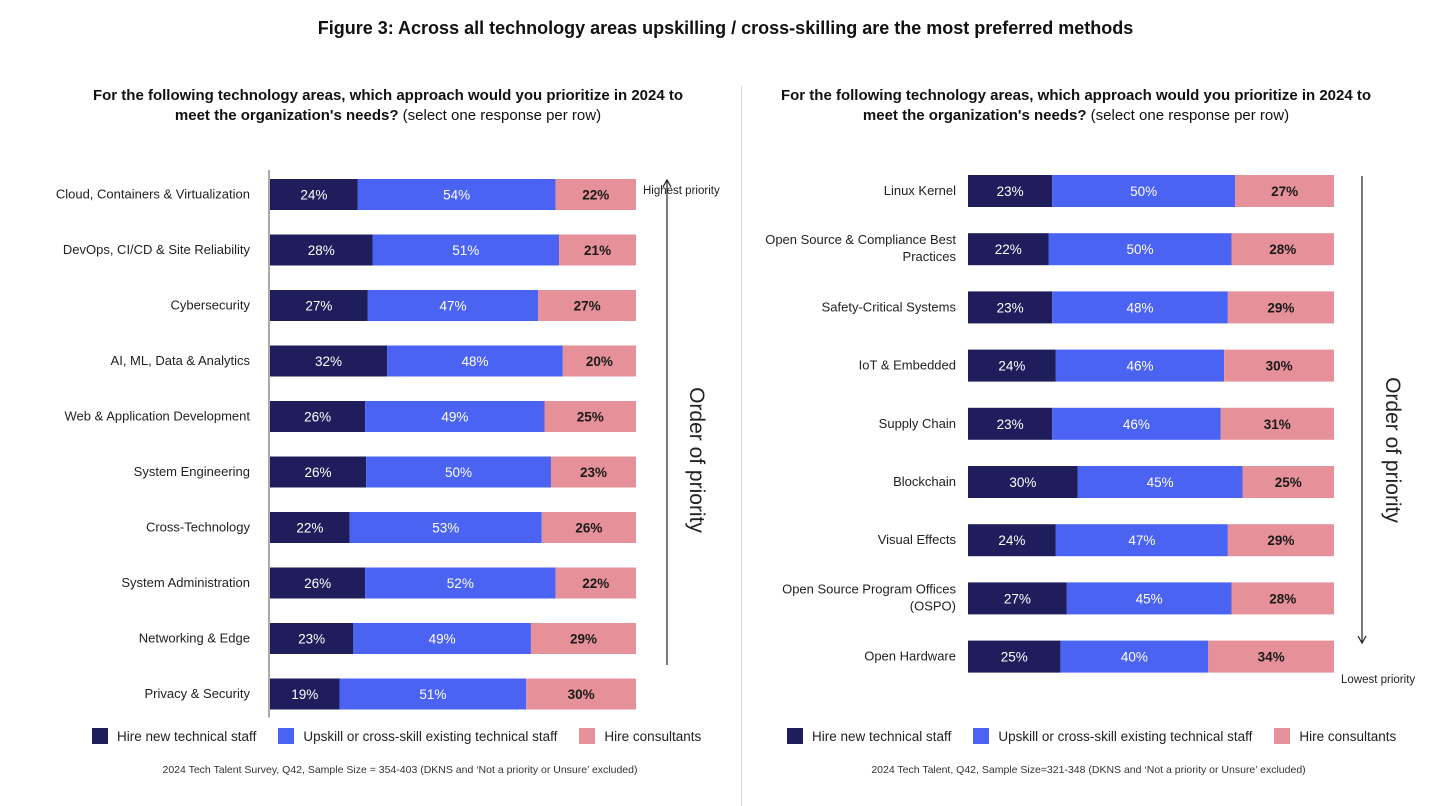 The width and height of the screenshot is (1451, 806). What do you see at coordinates (583, 638) in the screenshot?
I see `bar-consult-networking-edge` at bounding box center [583, 638].